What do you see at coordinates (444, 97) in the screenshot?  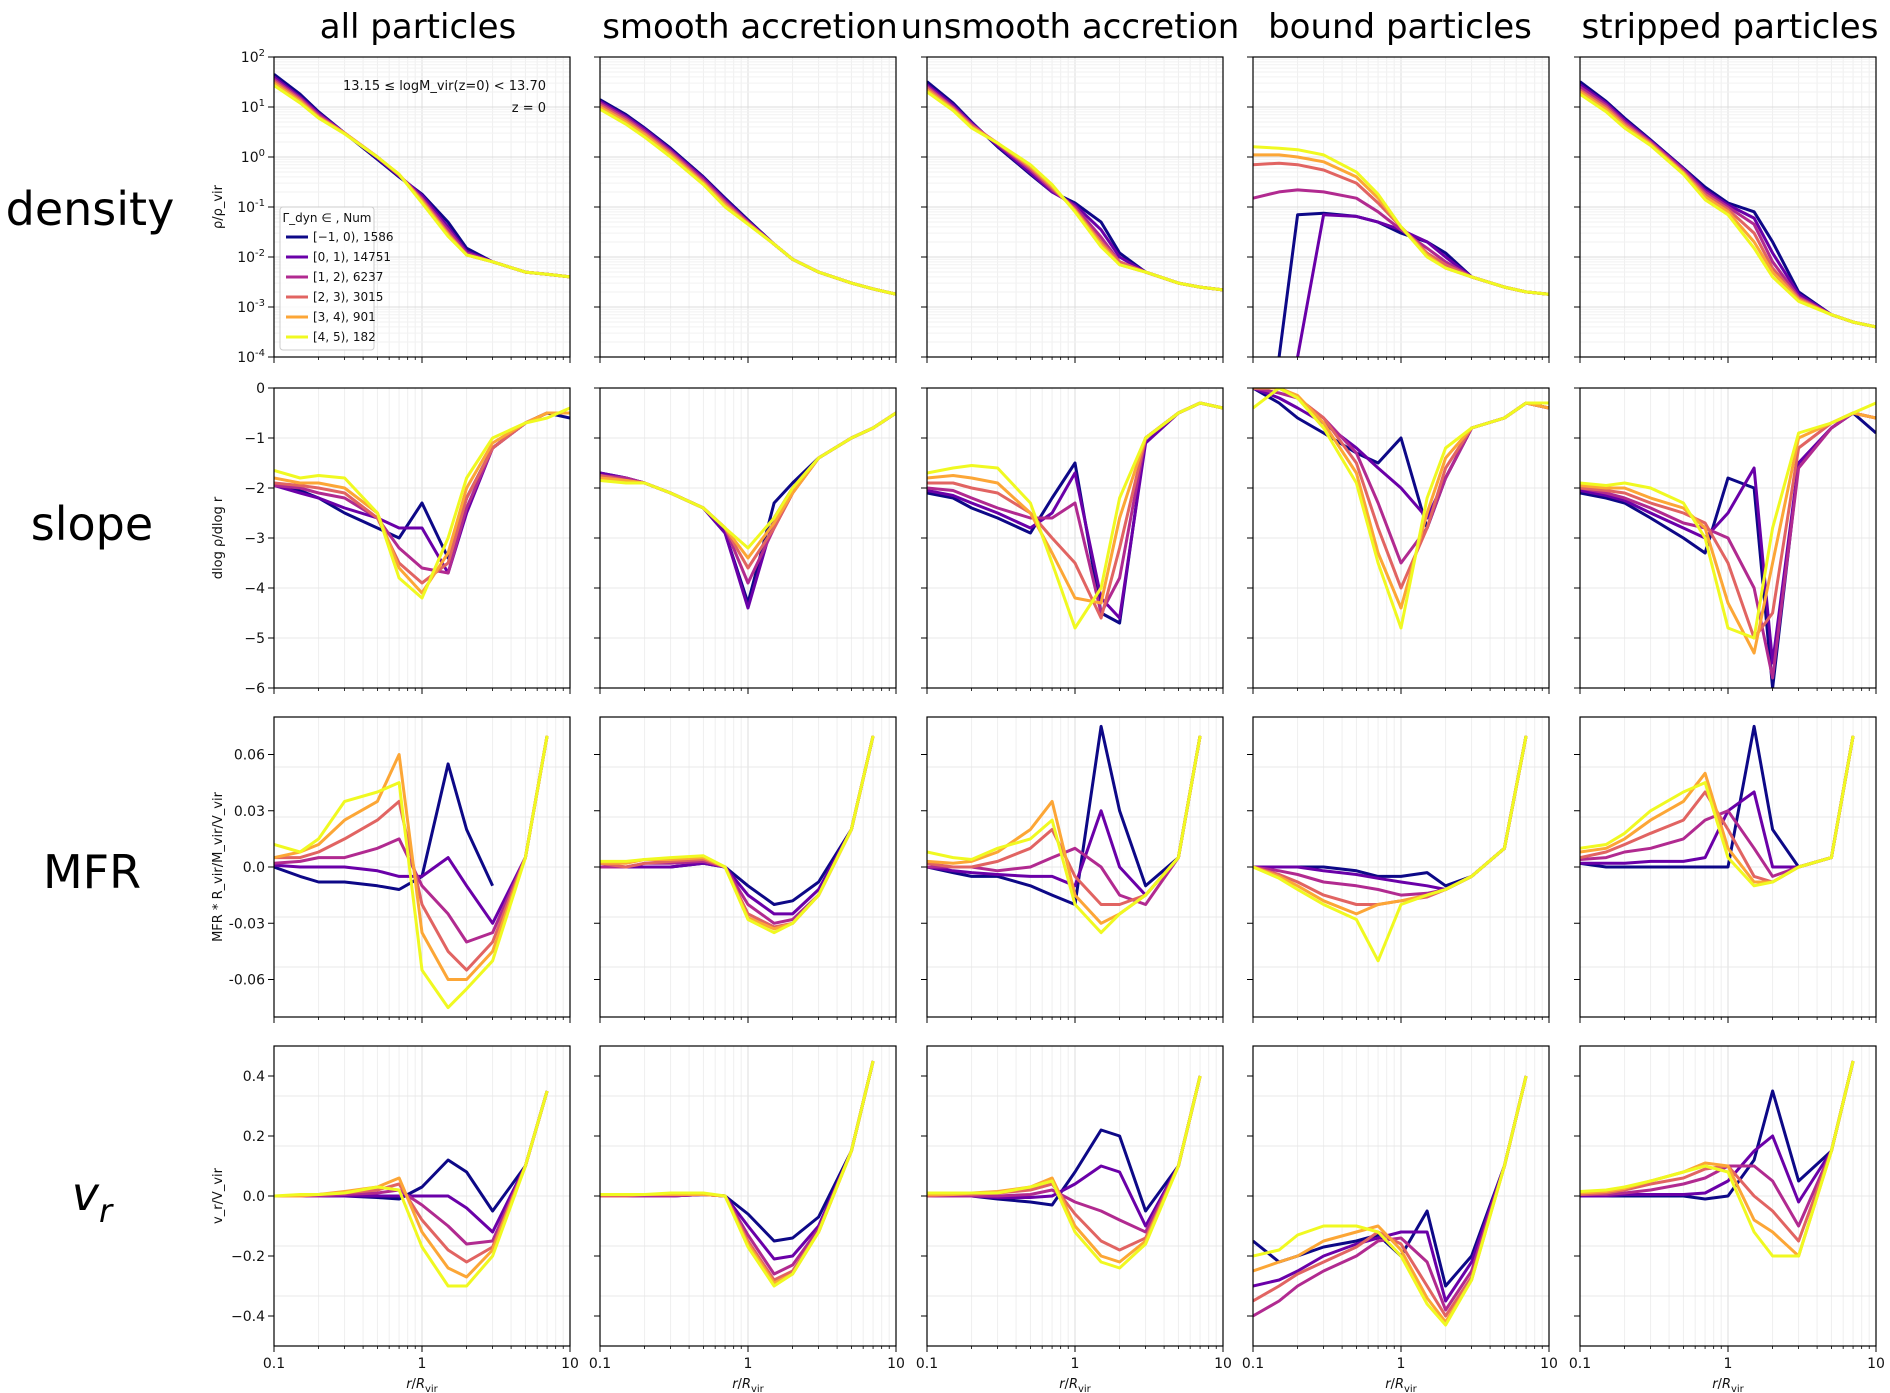 I see `annotations: 13.15 ≤ logM_vir(z=0) < 13.70 z = 0` at bounding box center [444, 97].